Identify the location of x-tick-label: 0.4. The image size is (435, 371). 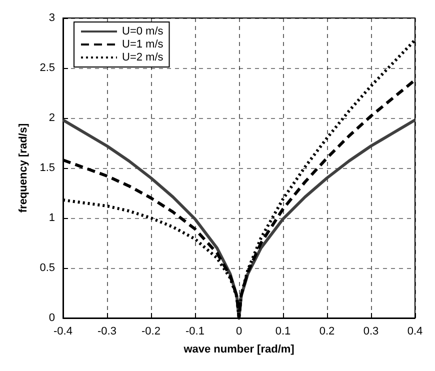
(415, 332).